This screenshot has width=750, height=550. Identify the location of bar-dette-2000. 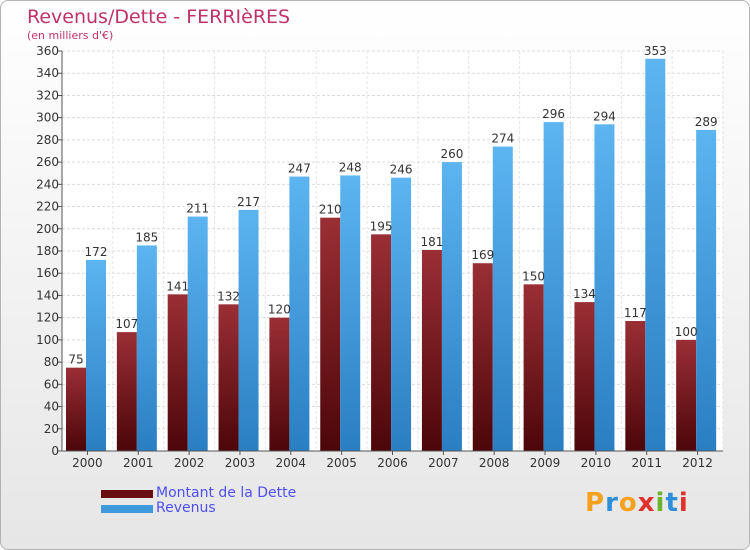
(76, 409).